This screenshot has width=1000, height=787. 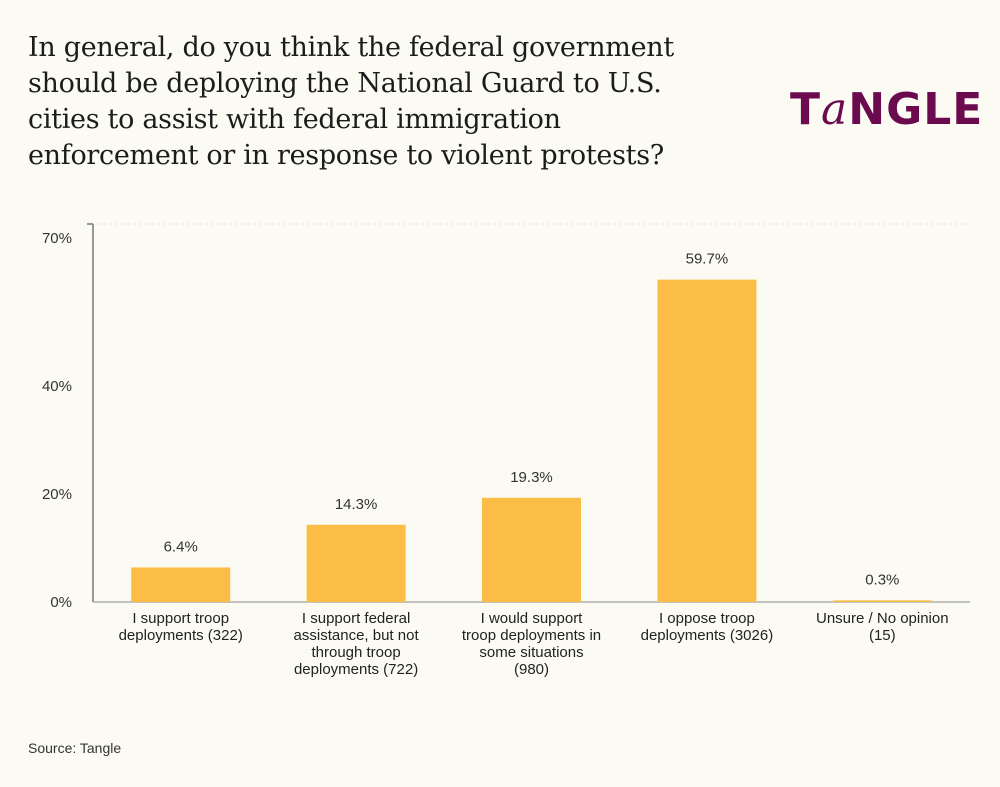 I want to click on x-tick-label: through troop, so click(x=355, y=652).